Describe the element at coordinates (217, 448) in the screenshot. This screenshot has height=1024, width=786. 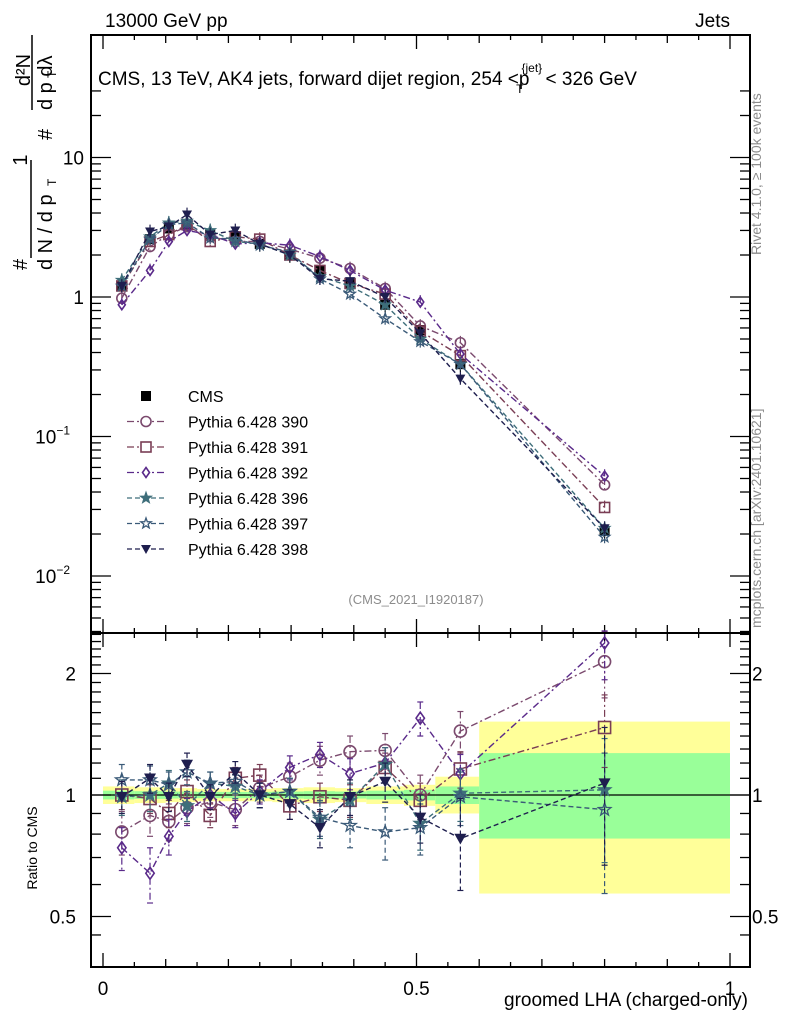
I see `legend-item: Pythia 6.428 391` at that location.